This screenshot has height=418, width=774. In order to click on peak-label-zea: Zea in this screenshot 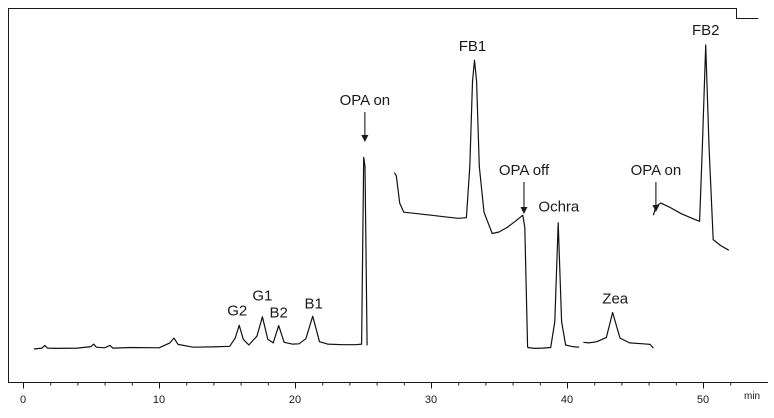, I will do `click(615, 299)`.